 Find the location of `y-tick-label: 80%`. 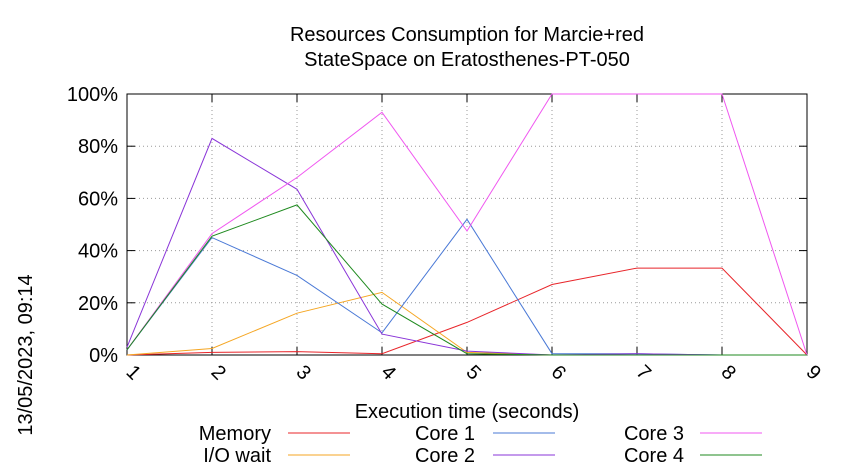

y-tick-label: 80% is located at coordinates (98, 147).